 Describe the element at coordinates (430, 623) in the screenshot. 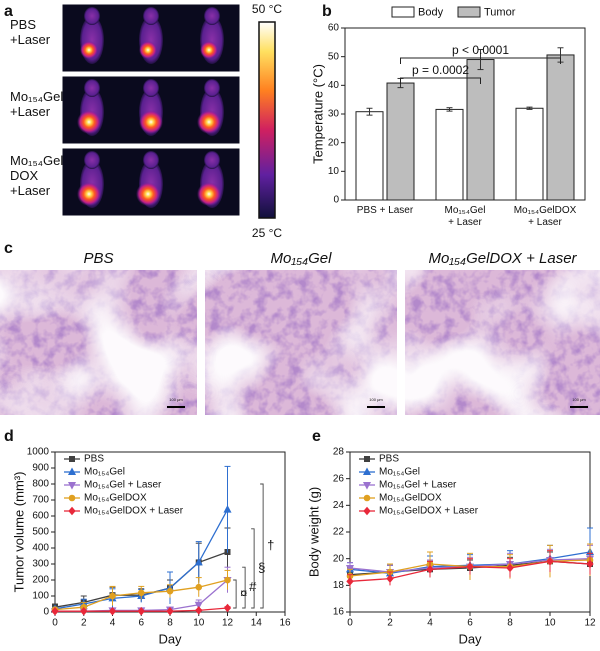

I see `x-tick-label: 4` at that location.